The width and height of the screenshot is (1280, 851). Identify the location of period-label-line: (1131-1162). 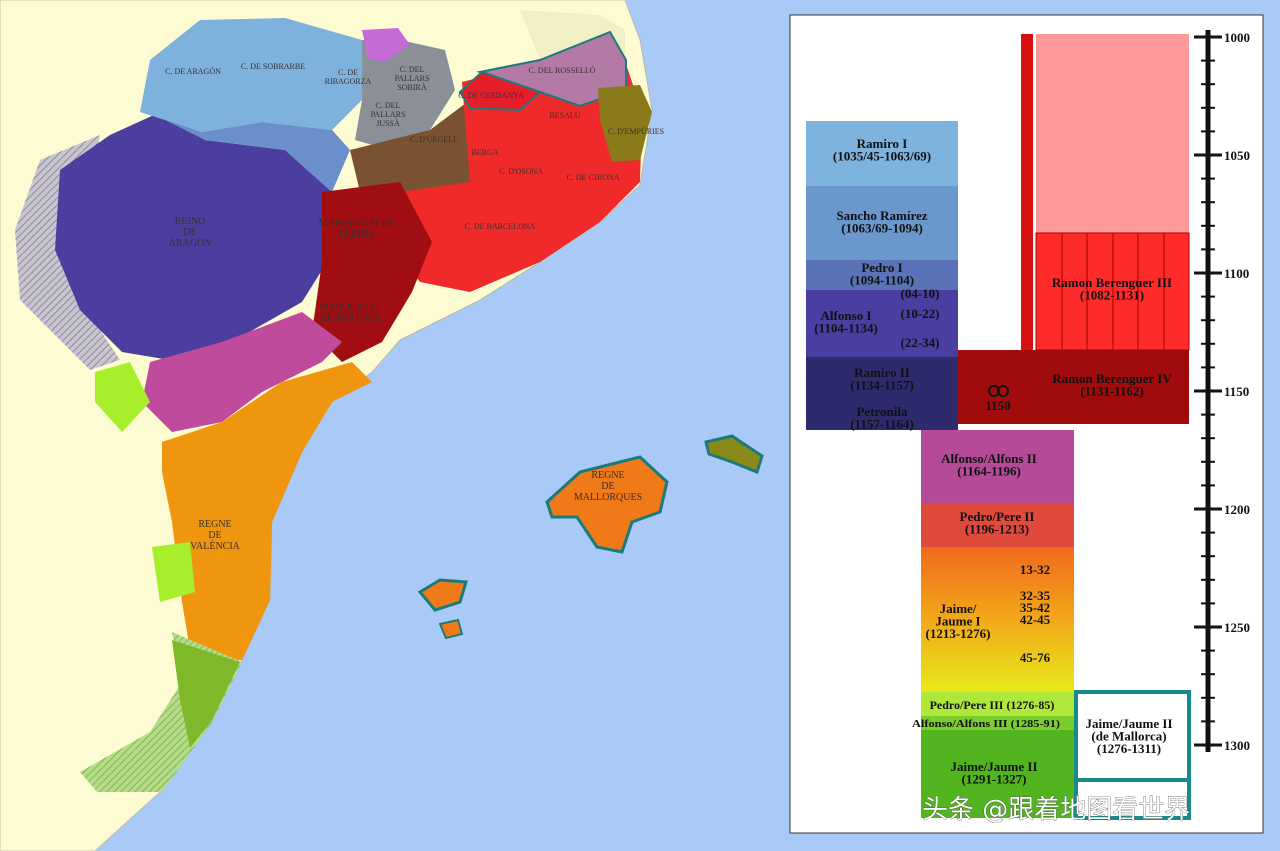
(1112, 391).